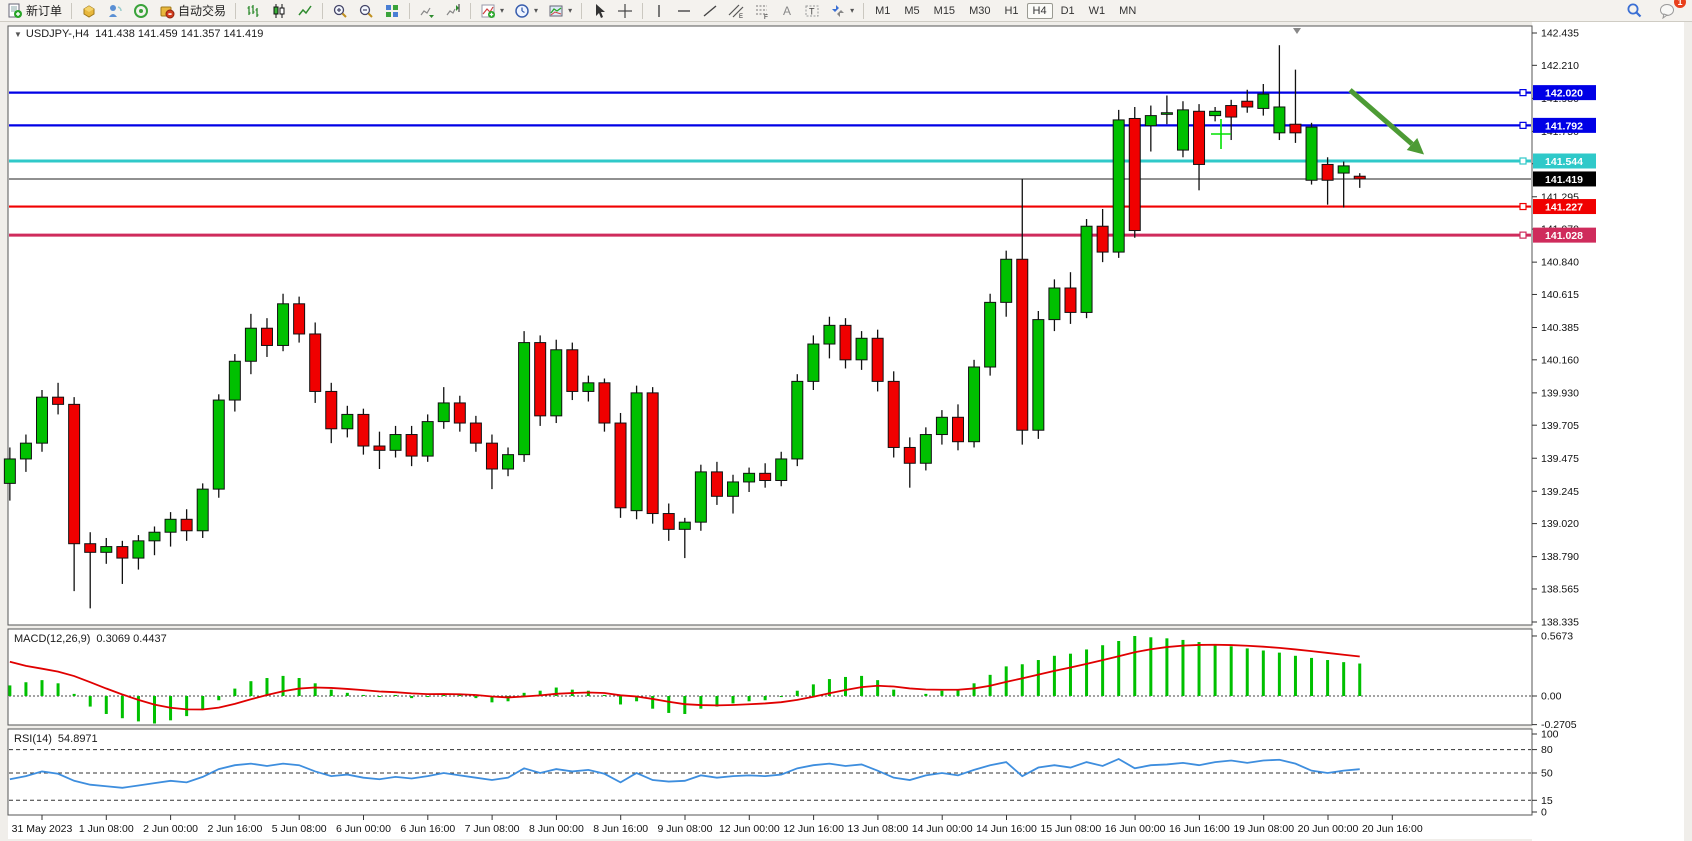 The image size is (1692, 841). Describe the element at coordinates (1560, 590) in the screenshot. I see `svg-text: 138.565` at that location.